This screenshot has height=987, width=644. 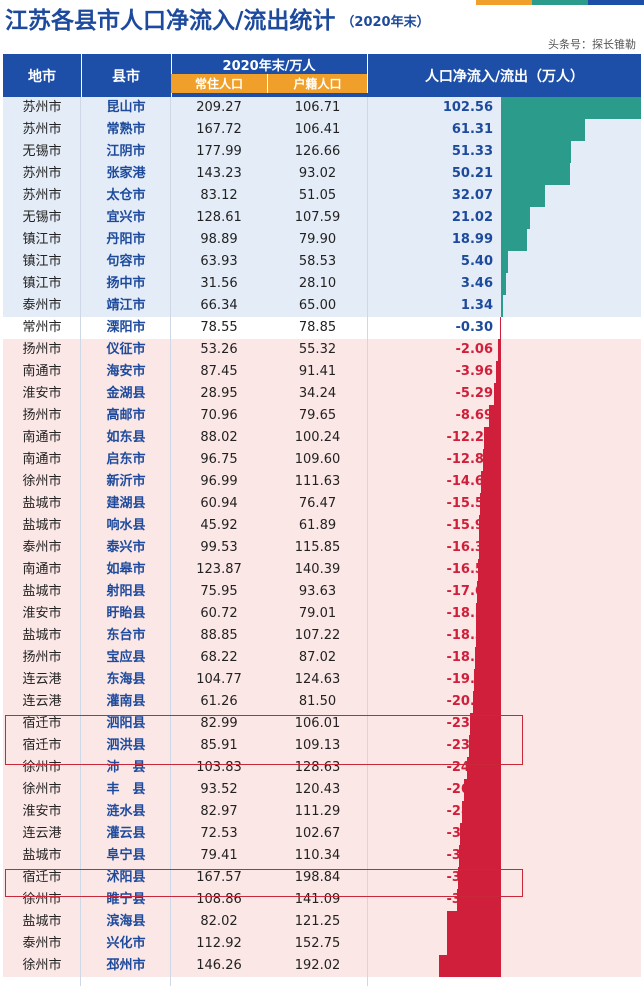 I want to click on city-cell: 盐城市, so click(x=42, y=591).